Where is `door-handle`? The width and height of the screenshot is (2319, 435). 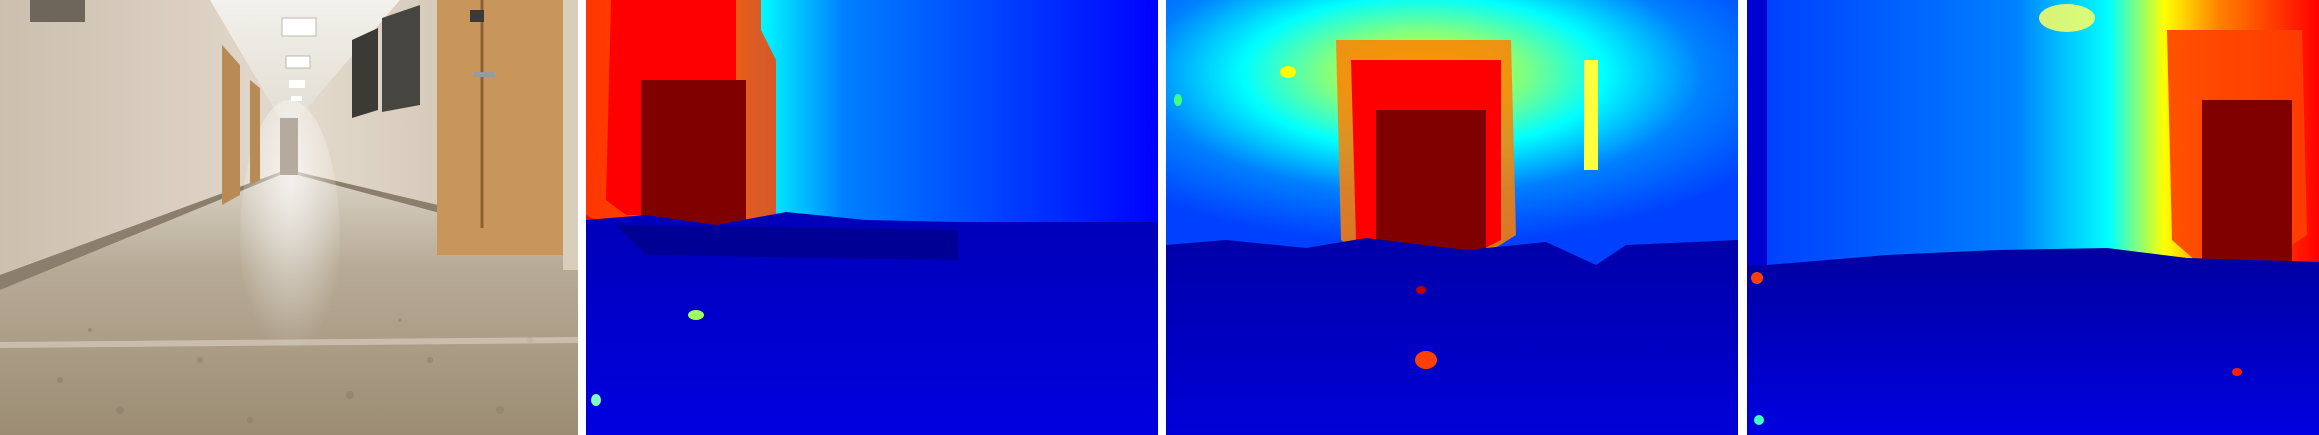 door-handle is located at coordinates (484, 74).